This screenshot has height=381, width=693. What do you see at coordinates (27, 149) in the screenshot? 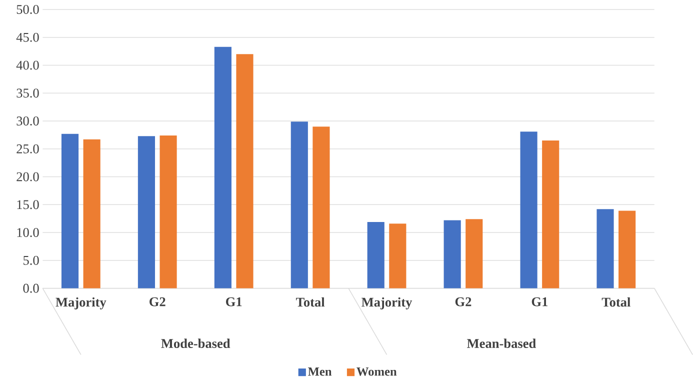
I see `y-tick-label: 25.0` at bounding box center [27, 149].